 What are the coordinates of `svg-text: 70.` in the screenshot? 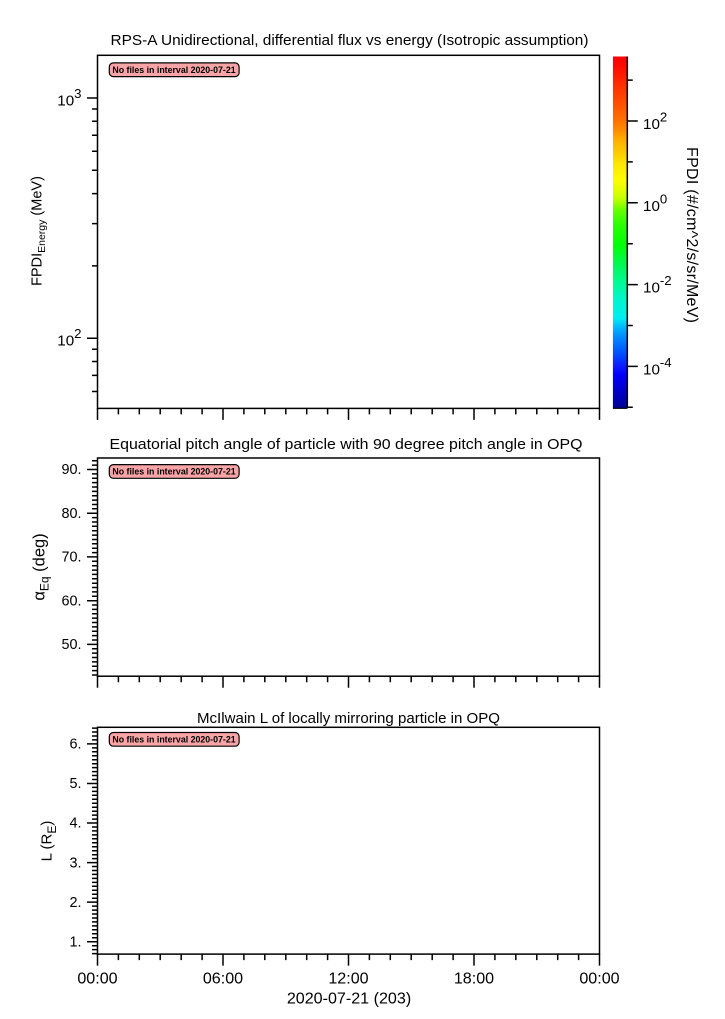 It's located at (71, 558).